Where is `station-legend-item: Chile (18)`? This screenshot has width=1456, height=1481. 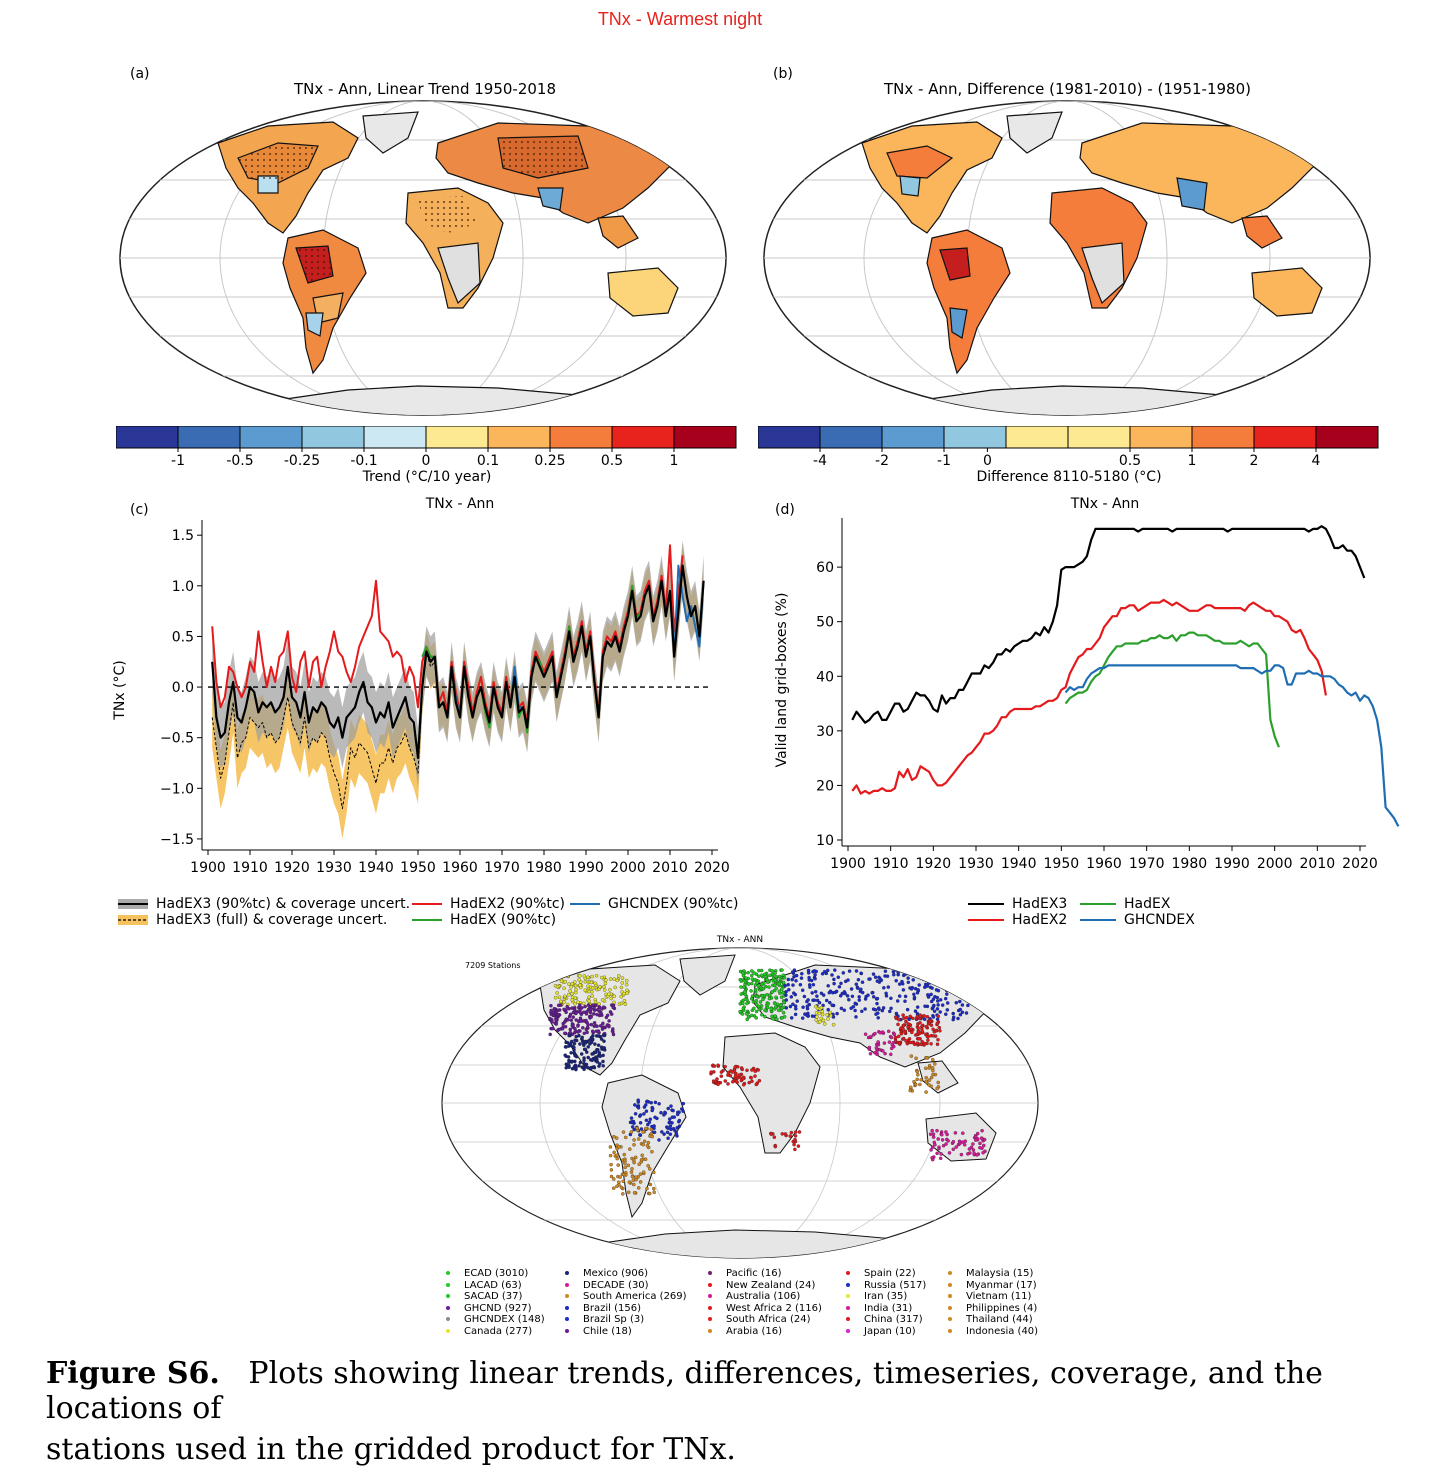 station-legend-item: Chile (18) is located at coordinates (607, 1331).